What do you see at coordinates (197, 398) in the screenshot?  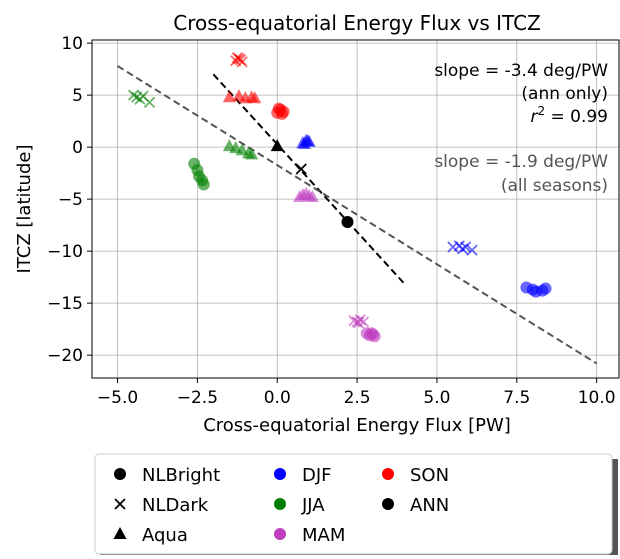 I see `x-tick-label: −2.5` at bounding box center [197, 398].